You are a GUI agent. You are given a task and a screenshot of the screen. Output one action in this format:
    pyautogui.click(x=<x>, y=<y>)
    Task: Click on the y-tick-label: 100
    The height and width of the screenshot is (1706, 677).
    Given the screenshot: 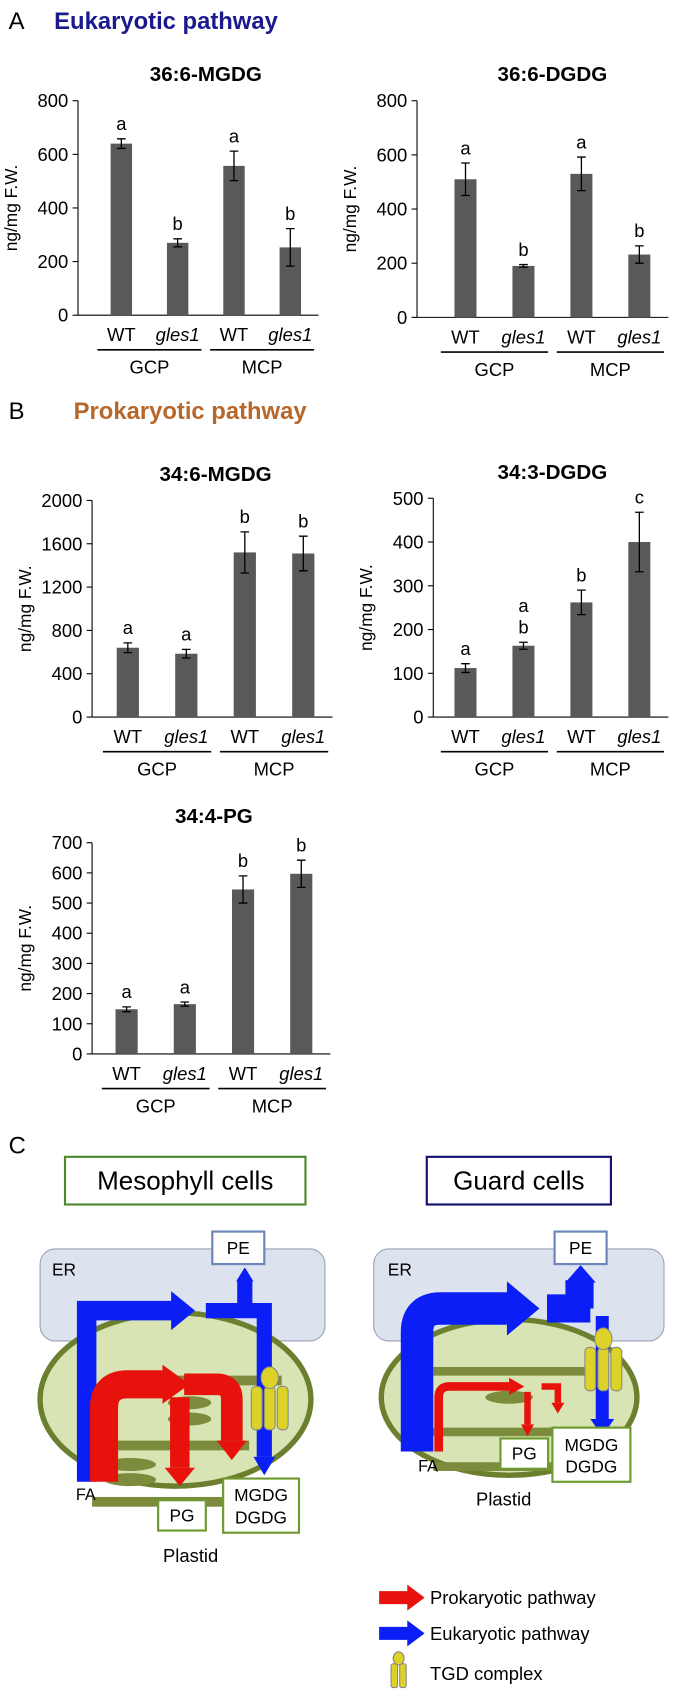 What is the action you would take?
    pyautogui.click(x=408, y=673)
    